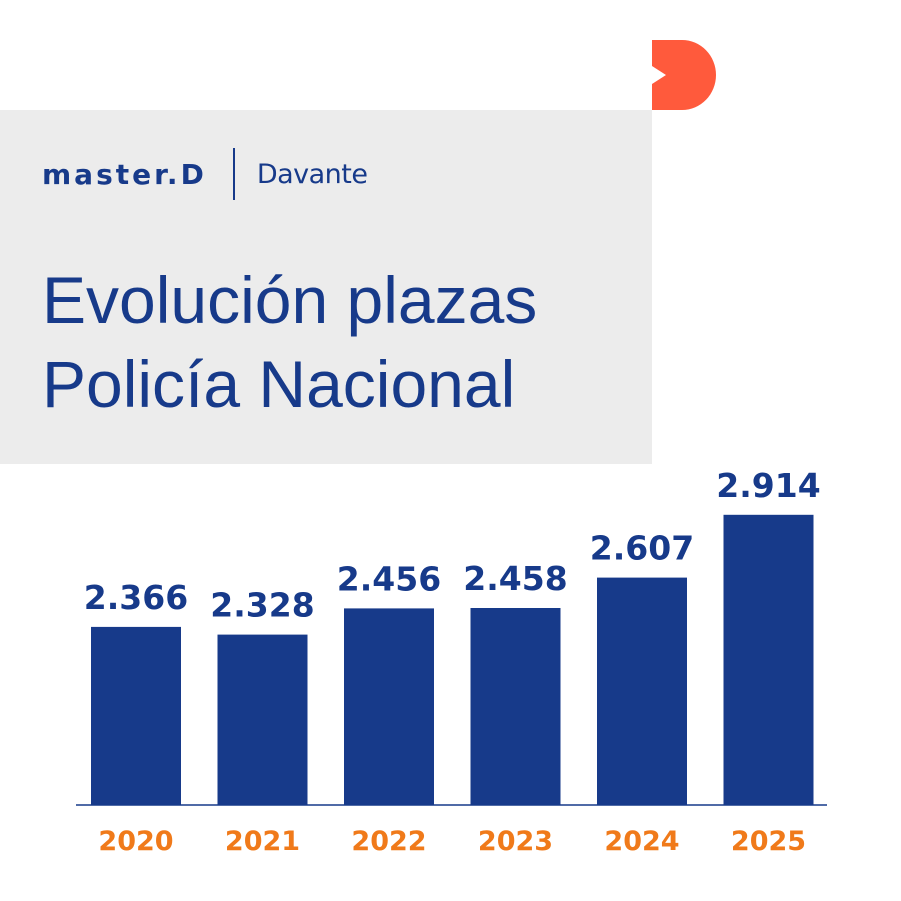 This screenshot has height=901, width=901. I want to click on x-tick-2022: 2022, so click(388, 841).